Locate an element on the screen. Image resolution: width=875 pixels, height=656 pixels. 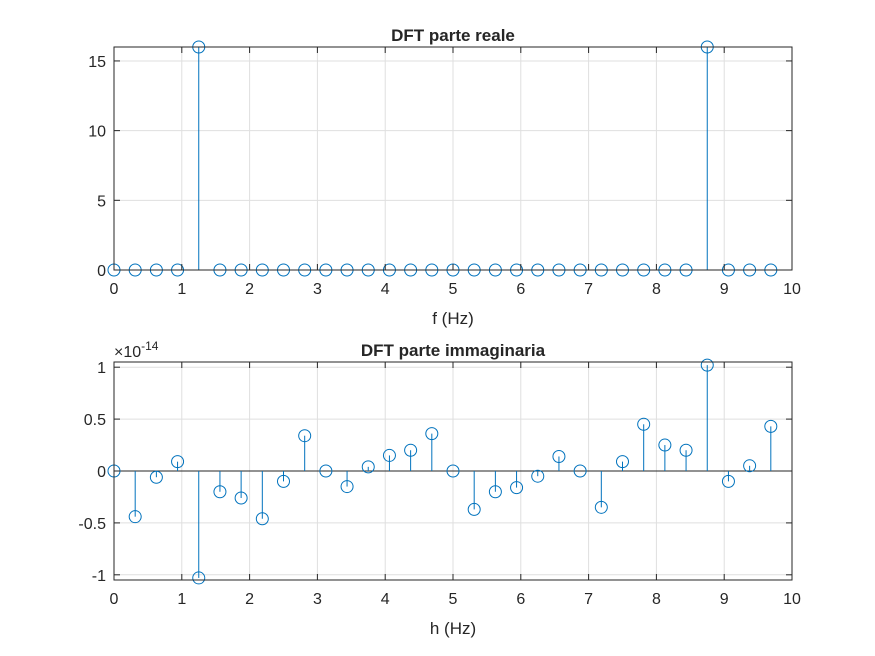
chart-title-imag: DFT parte immaginaria is located at coordinates (453, 350).